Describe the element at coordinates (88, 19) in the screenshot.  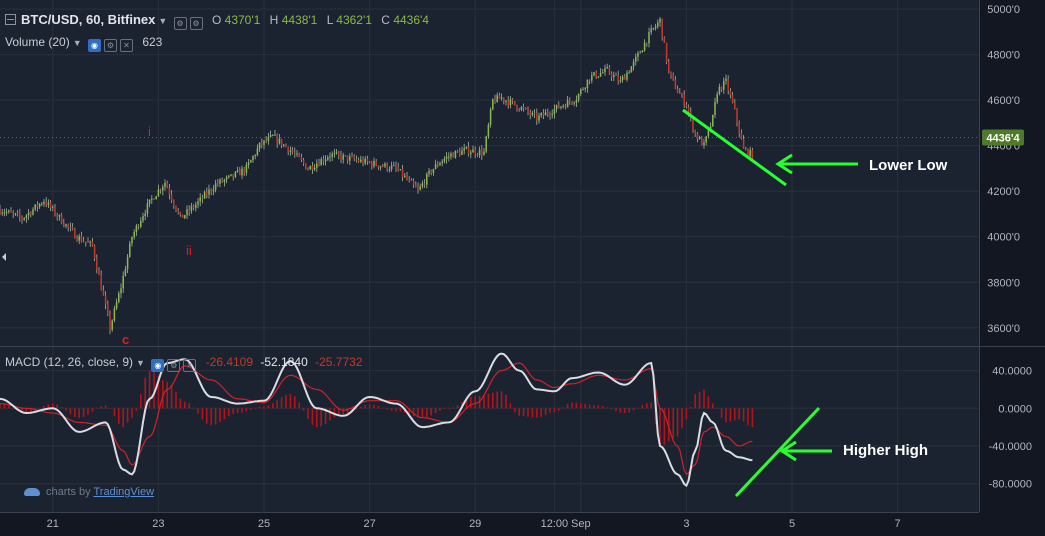
I see `symbol-title: BTC/USD, 60, Bitfinex` at that location.